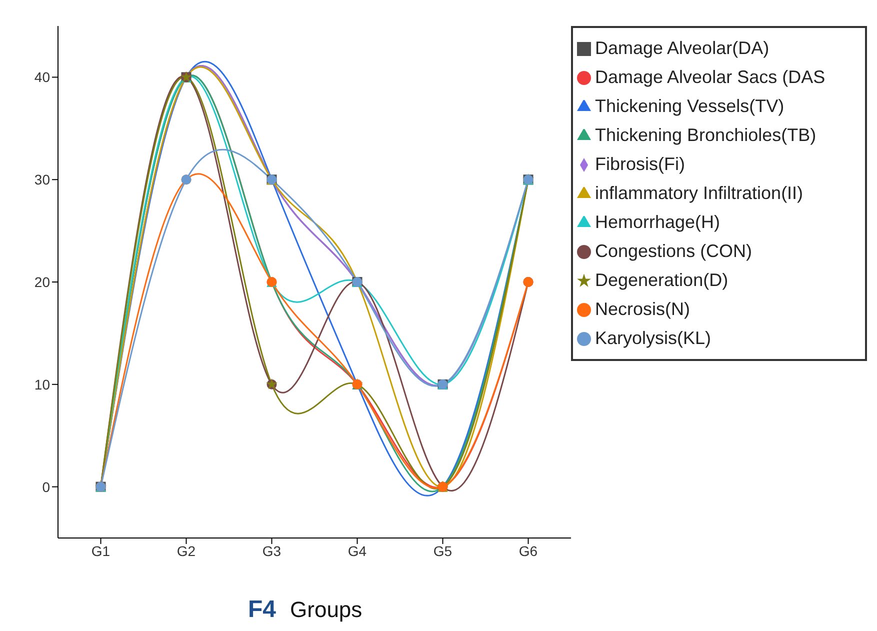  Describe the element at coordinates (42, 384) in the screenshot. I see `y-tick-label: 10` at that location.